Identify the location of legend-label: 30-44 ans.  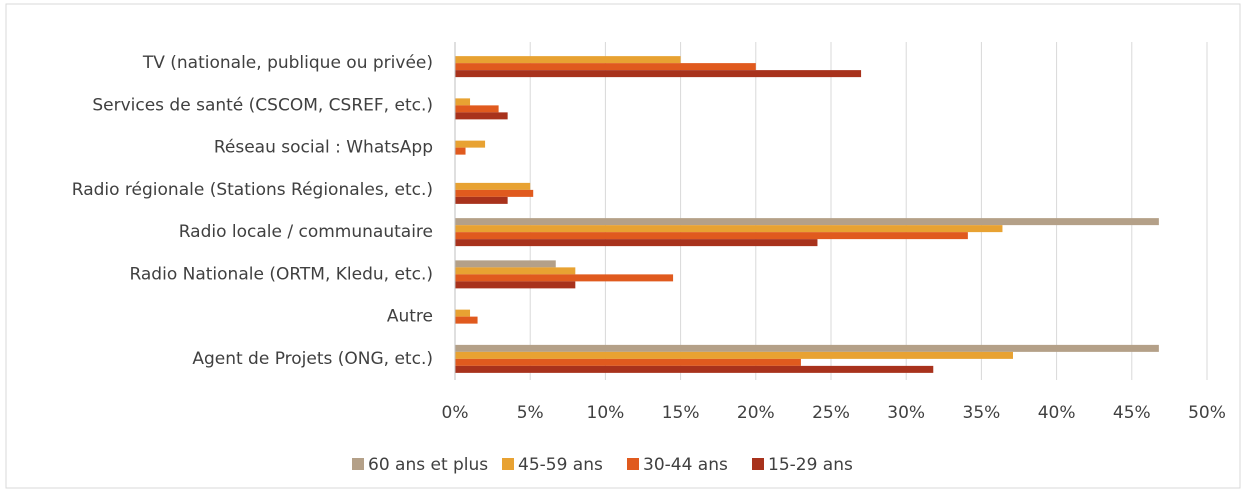
(685, 465).